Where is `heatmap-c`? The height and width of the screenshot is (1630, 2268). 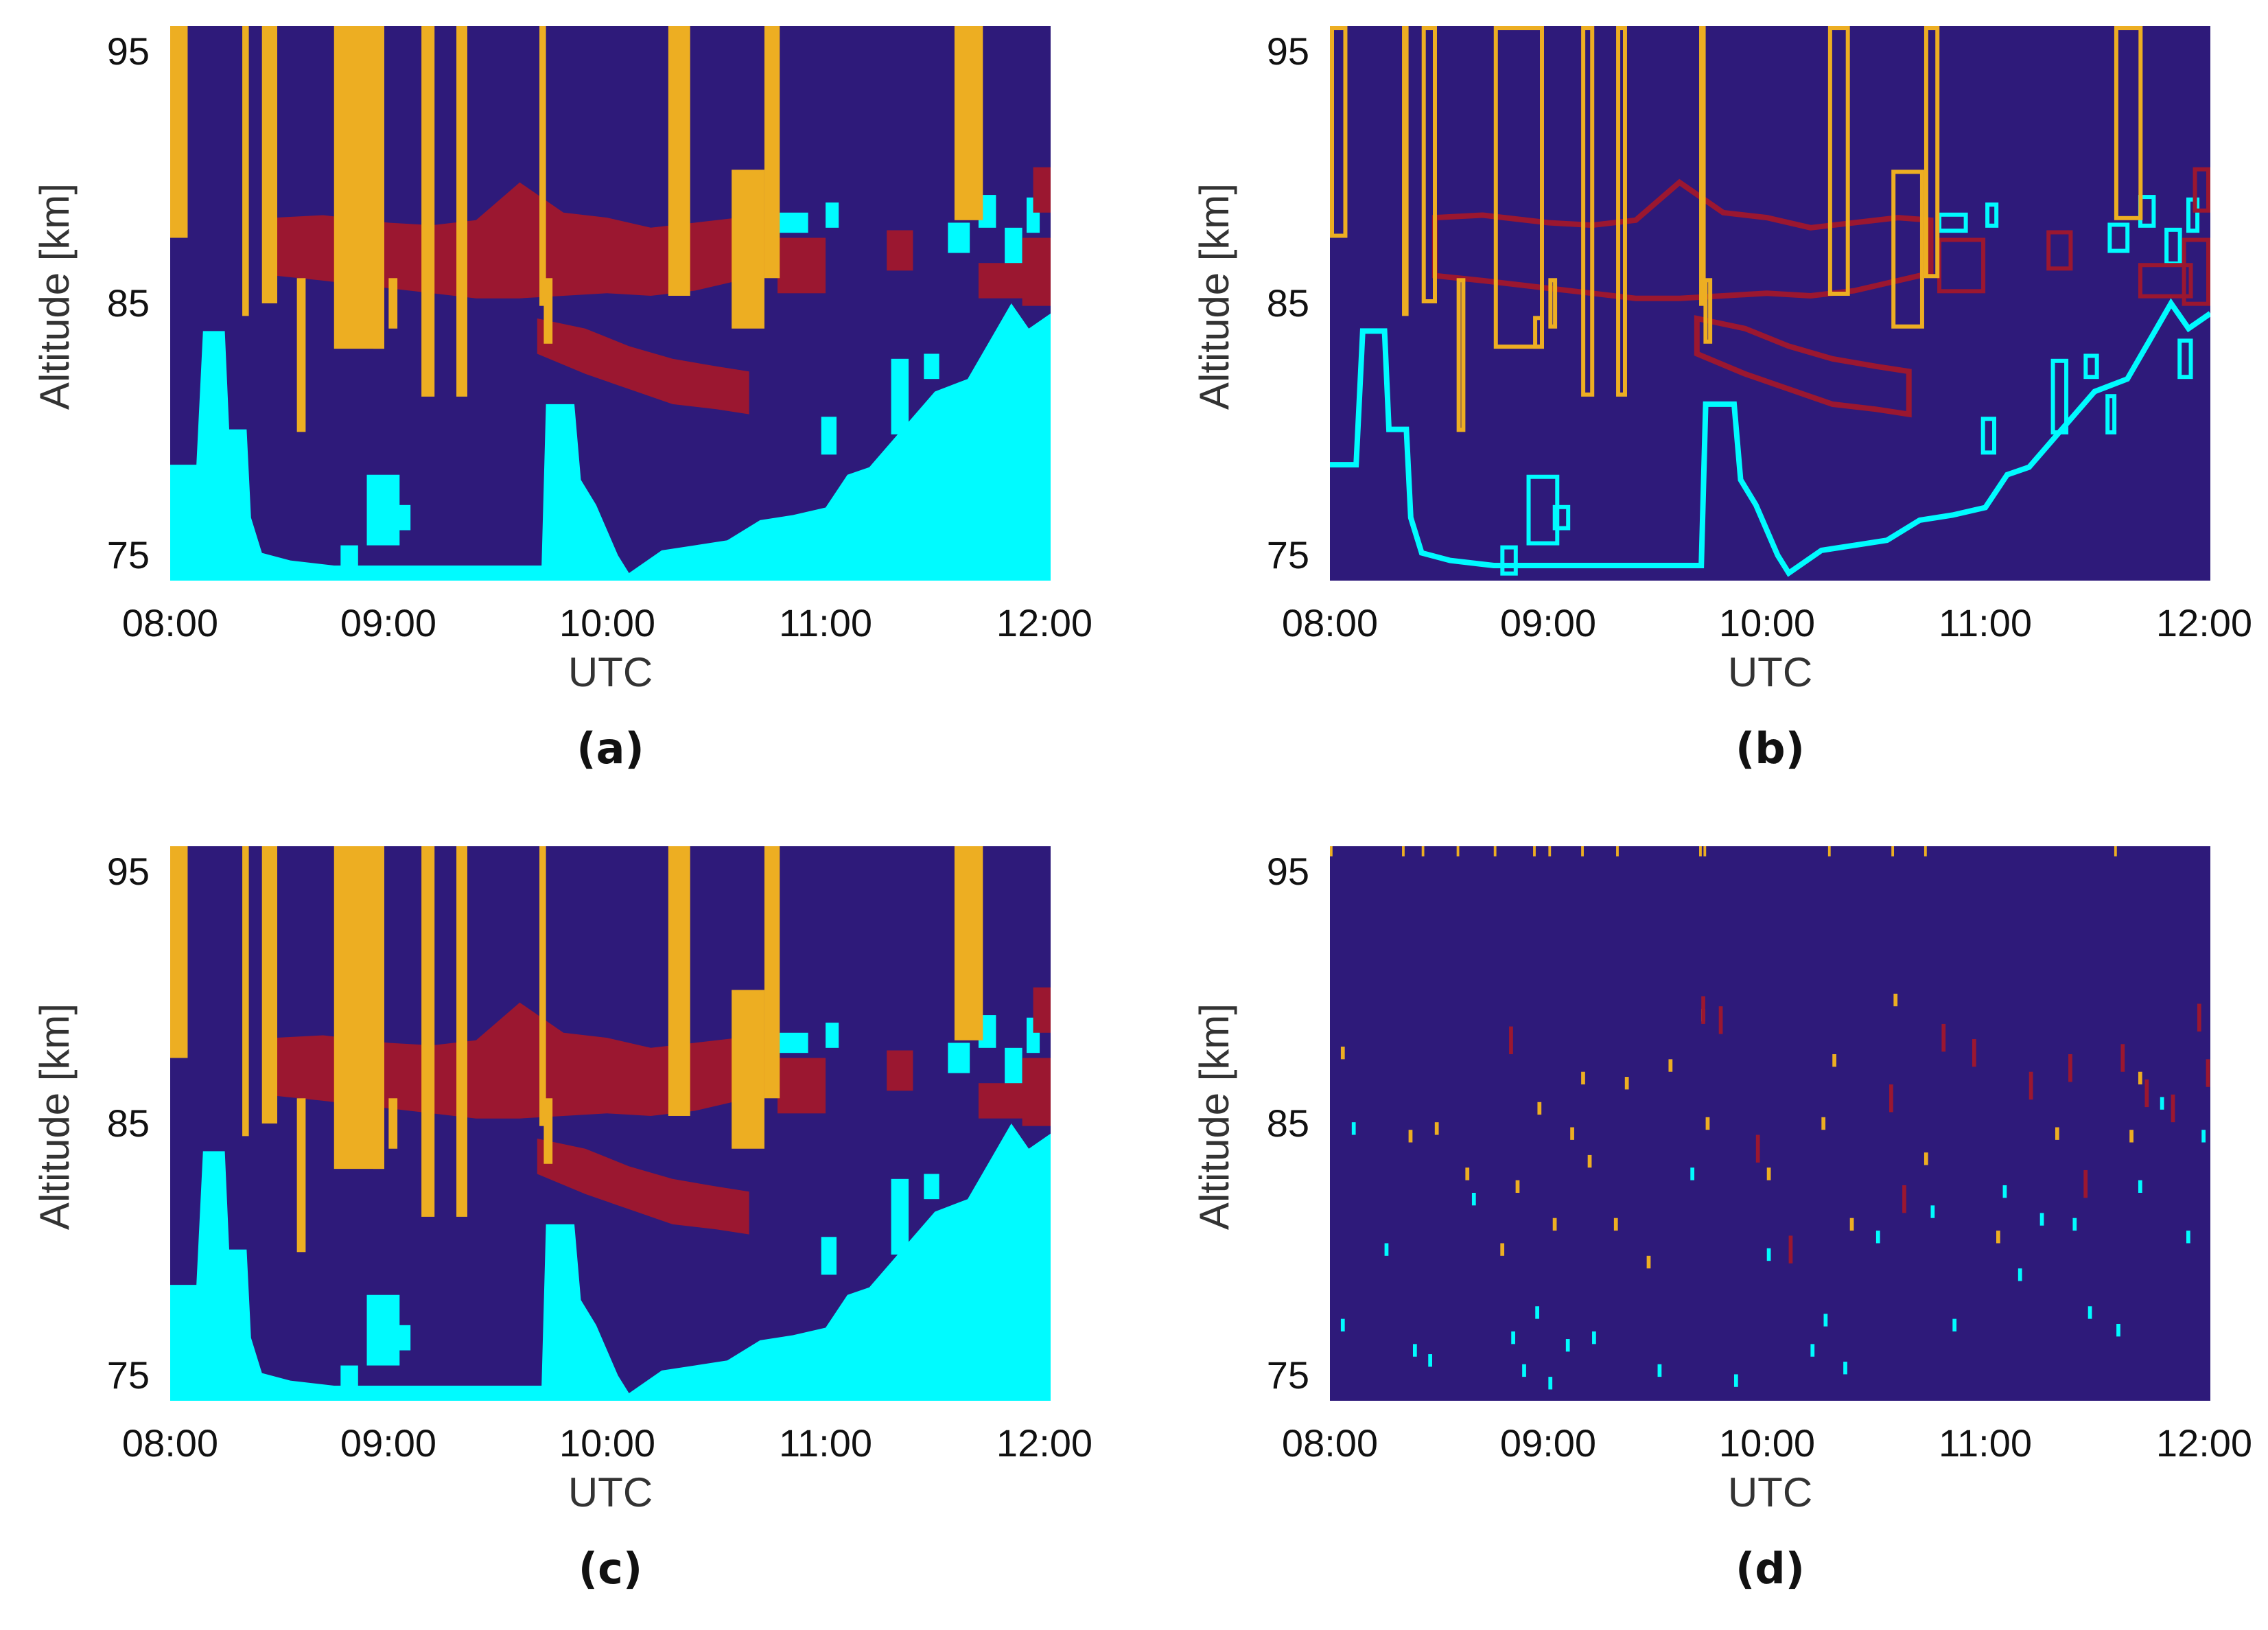
heatmap-c is located at coordinates (610, 1123).